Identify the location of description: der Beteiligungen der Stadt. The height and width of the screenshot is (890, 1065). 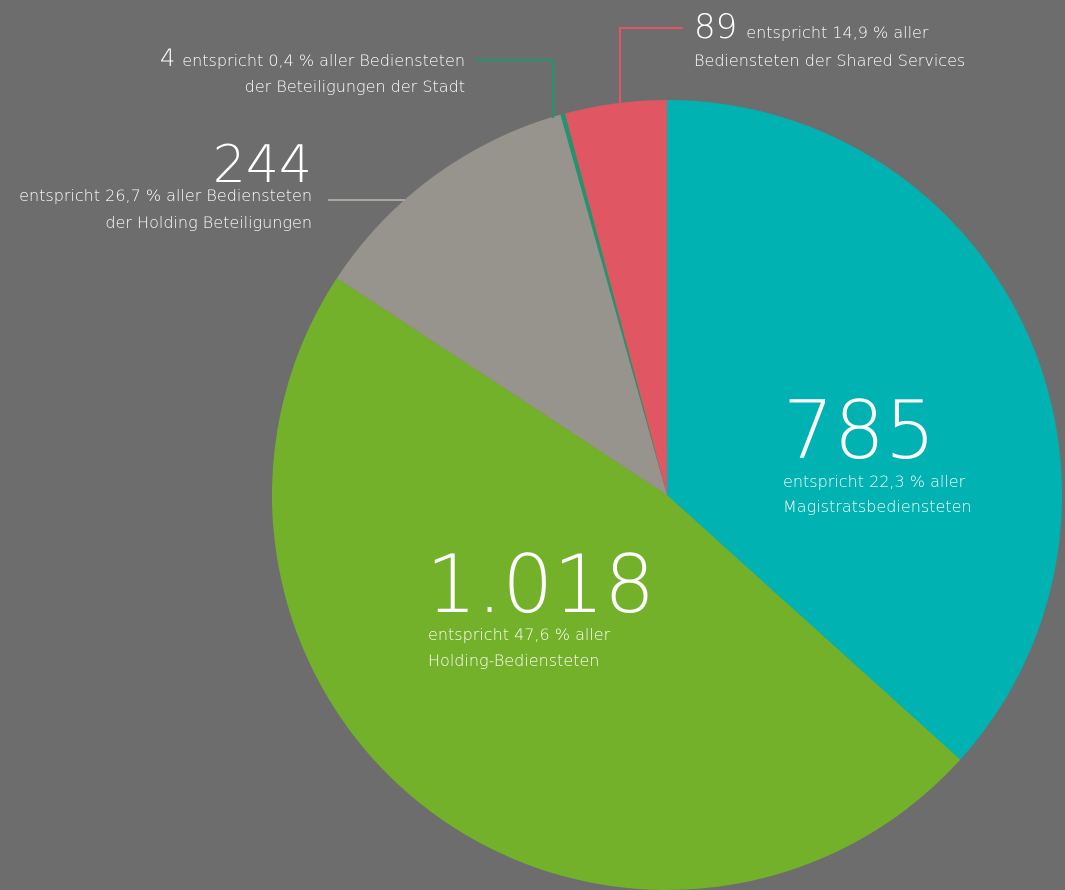
(355, 86).